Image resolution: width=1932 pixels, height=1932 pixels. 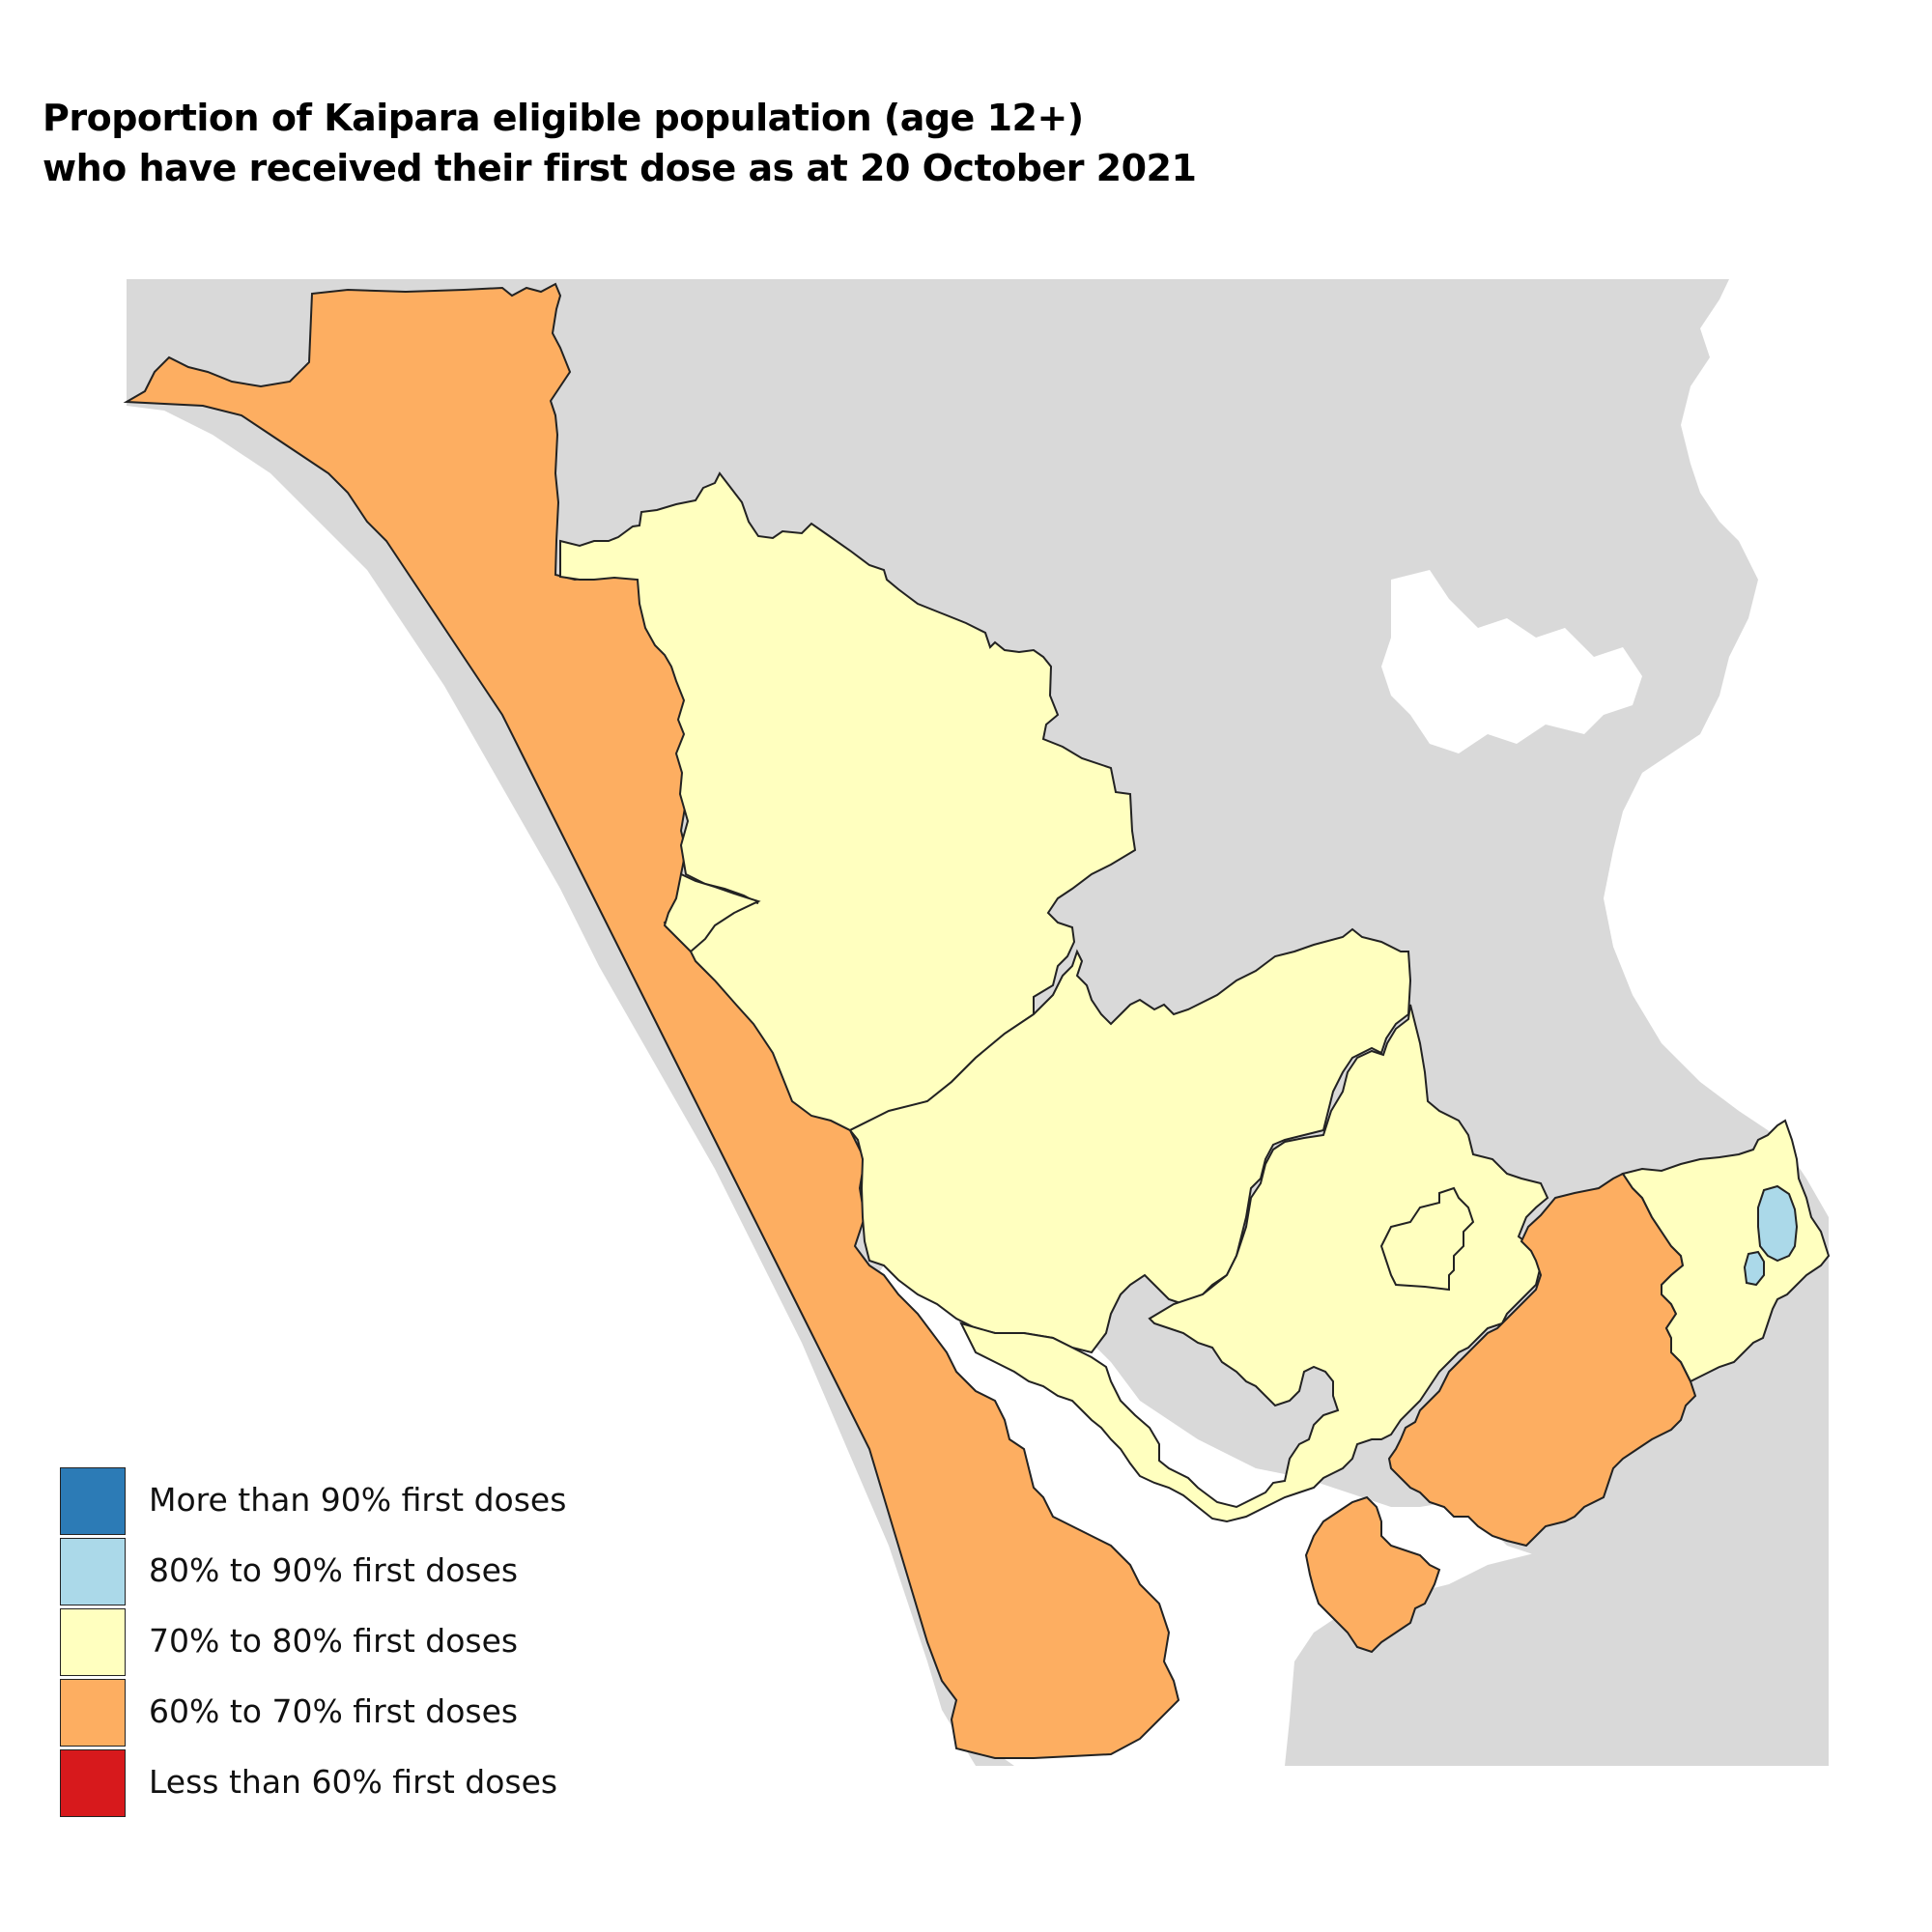 What do you see at coordinates (353, 1782) in the screenshot?
I see `legend-label: Less than 60% first doses` at bounding box center [353, 1782].